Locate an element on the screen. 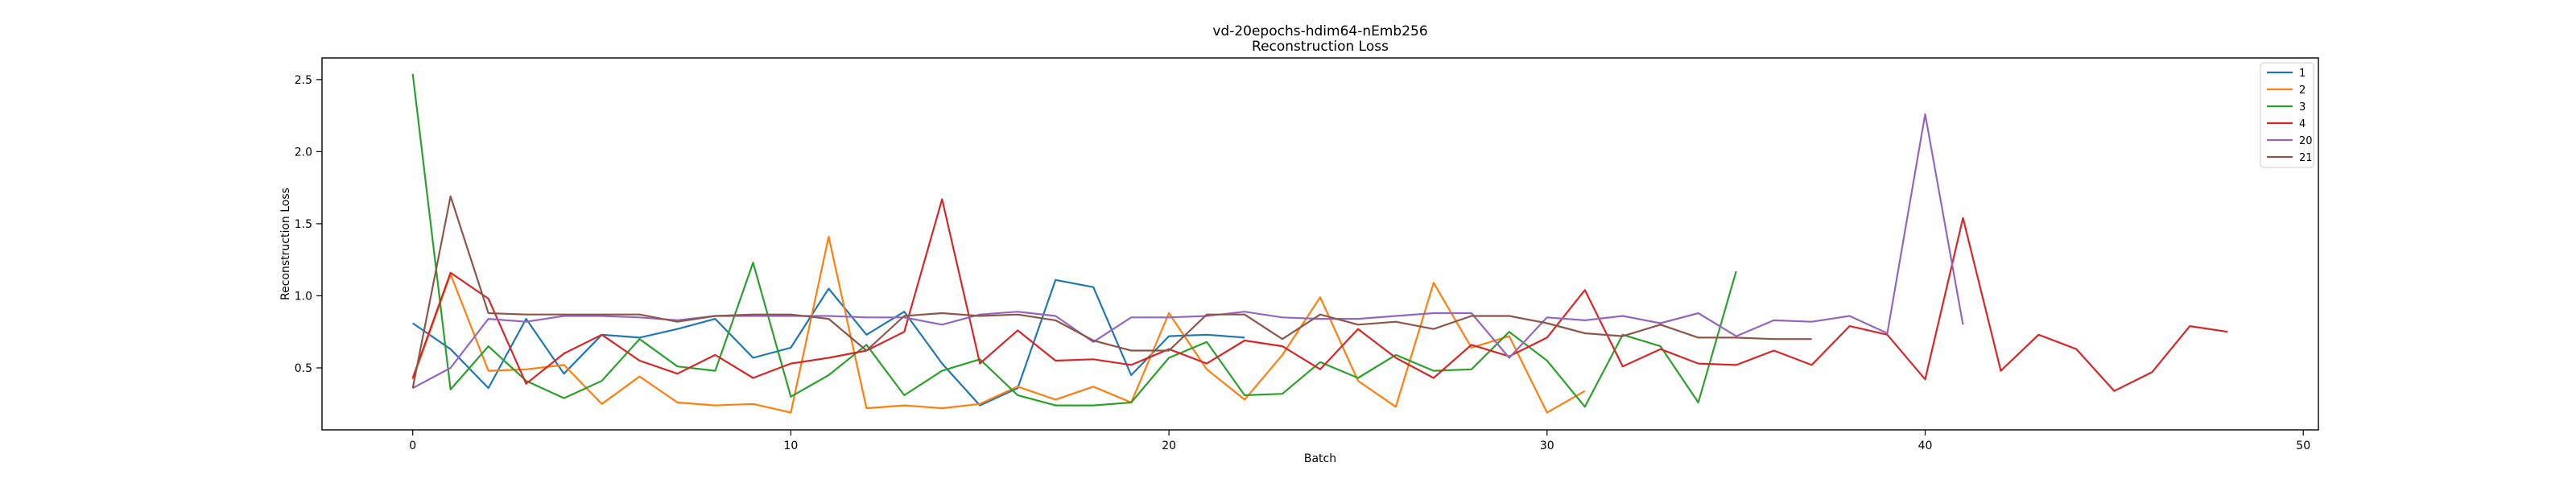 This screenshot has height=483, width=2576. chart-subtitle: Reconstruction Loss is located at coordinates (1320, 47).